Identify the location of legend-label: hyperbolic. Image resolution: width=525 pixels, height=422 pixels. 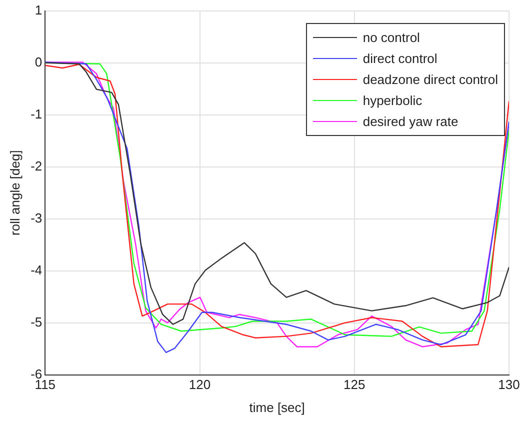
(392, 100).